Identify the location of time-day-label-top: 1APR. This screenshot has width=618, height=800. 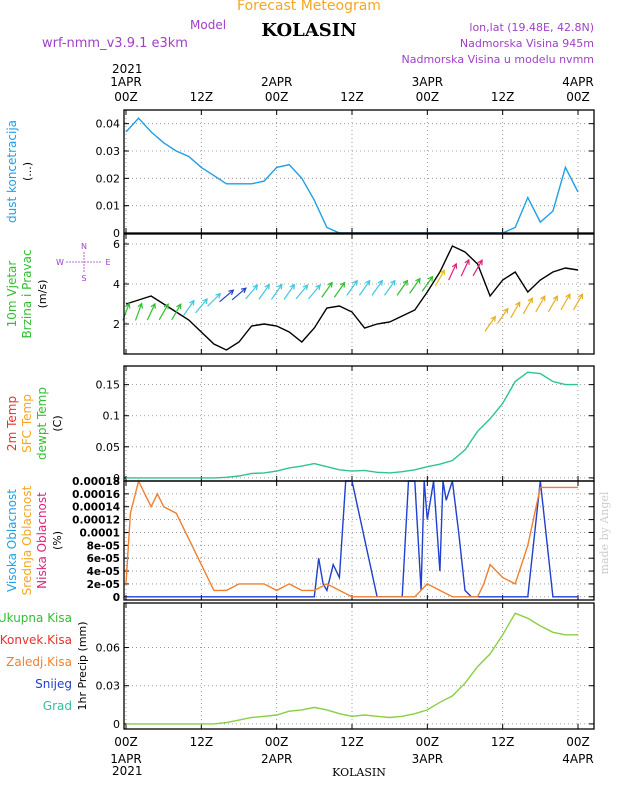
(125, 82).